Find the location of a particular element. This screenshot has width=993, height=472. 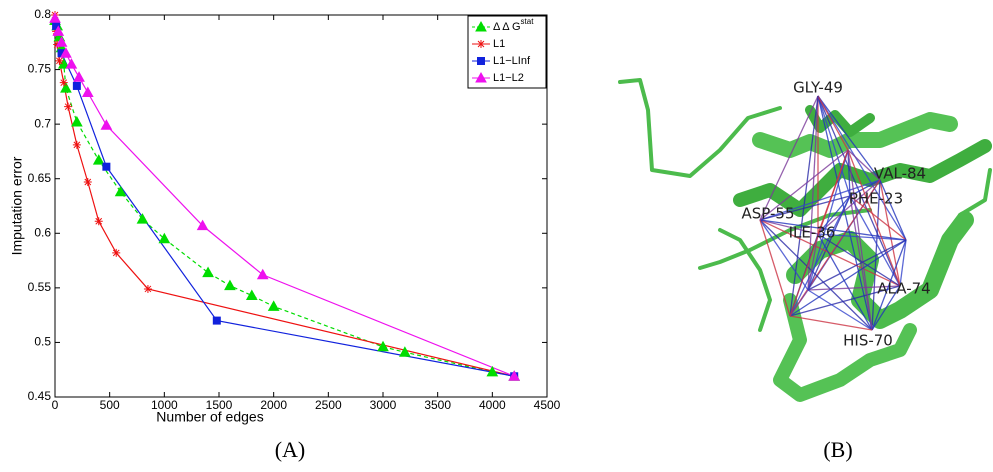

panel-label: (B) is located at coordinates (837, 449).